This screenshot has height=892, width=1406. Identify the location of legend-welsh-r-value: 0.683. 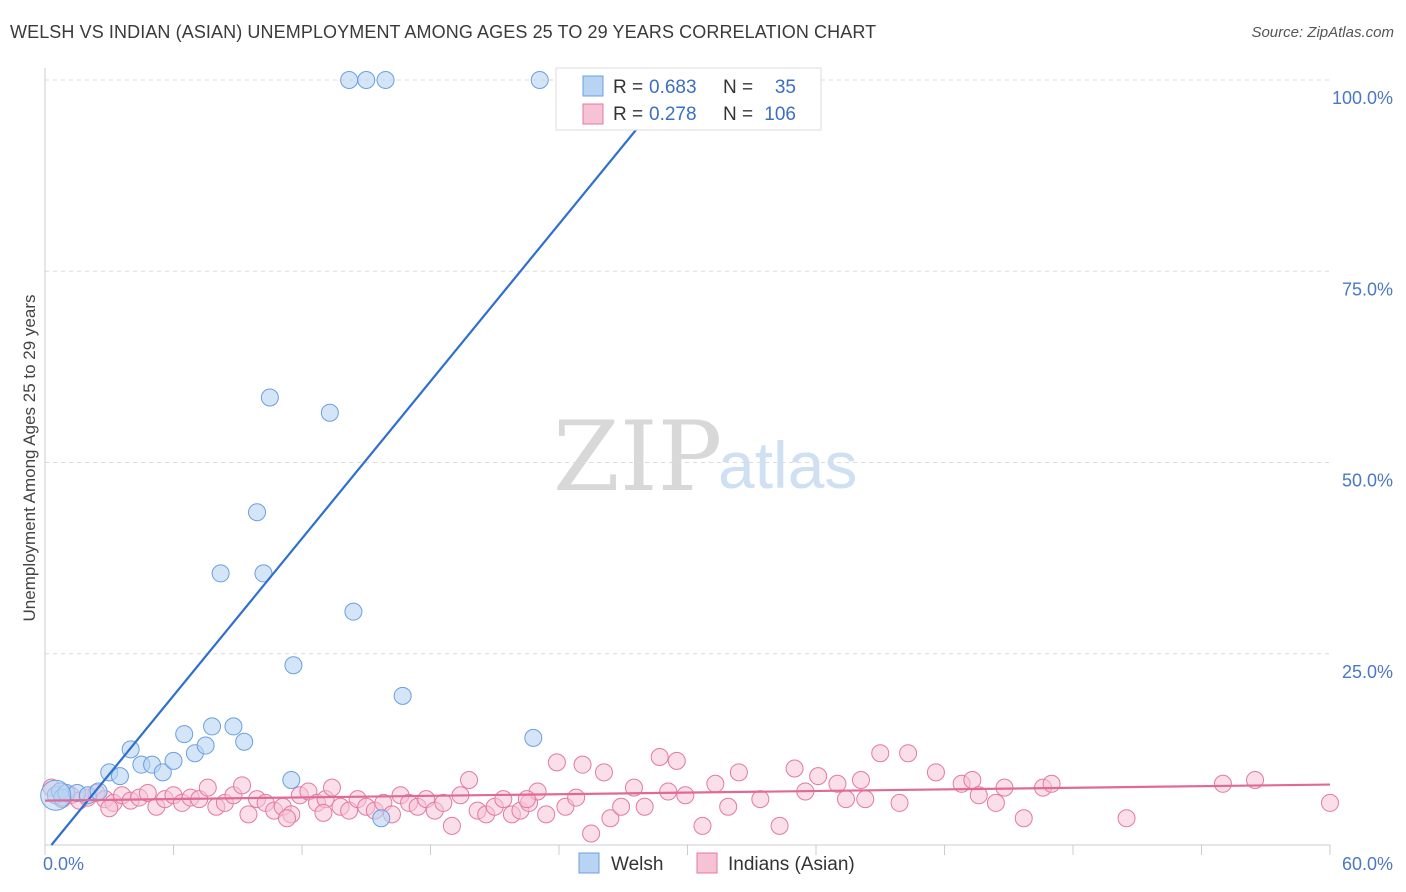
(673, 87).